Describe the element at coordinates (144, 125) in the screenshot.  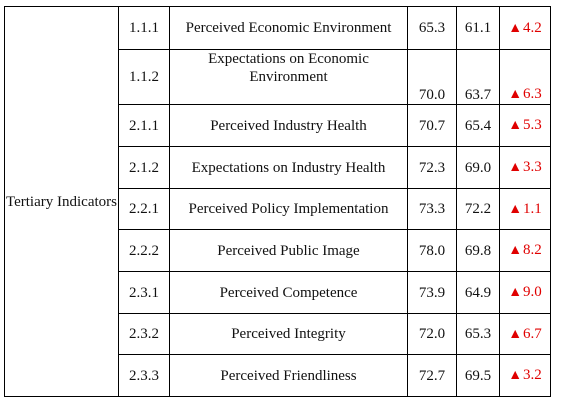
I see `row-code: 2.1.1` at that location.